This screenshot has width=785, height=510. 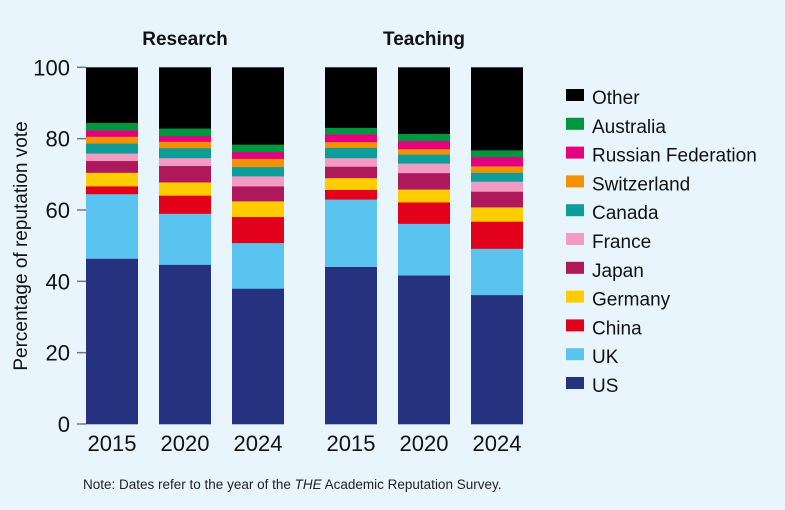 I want to click on y-tick-label: 60, so click(x=58, y=210).